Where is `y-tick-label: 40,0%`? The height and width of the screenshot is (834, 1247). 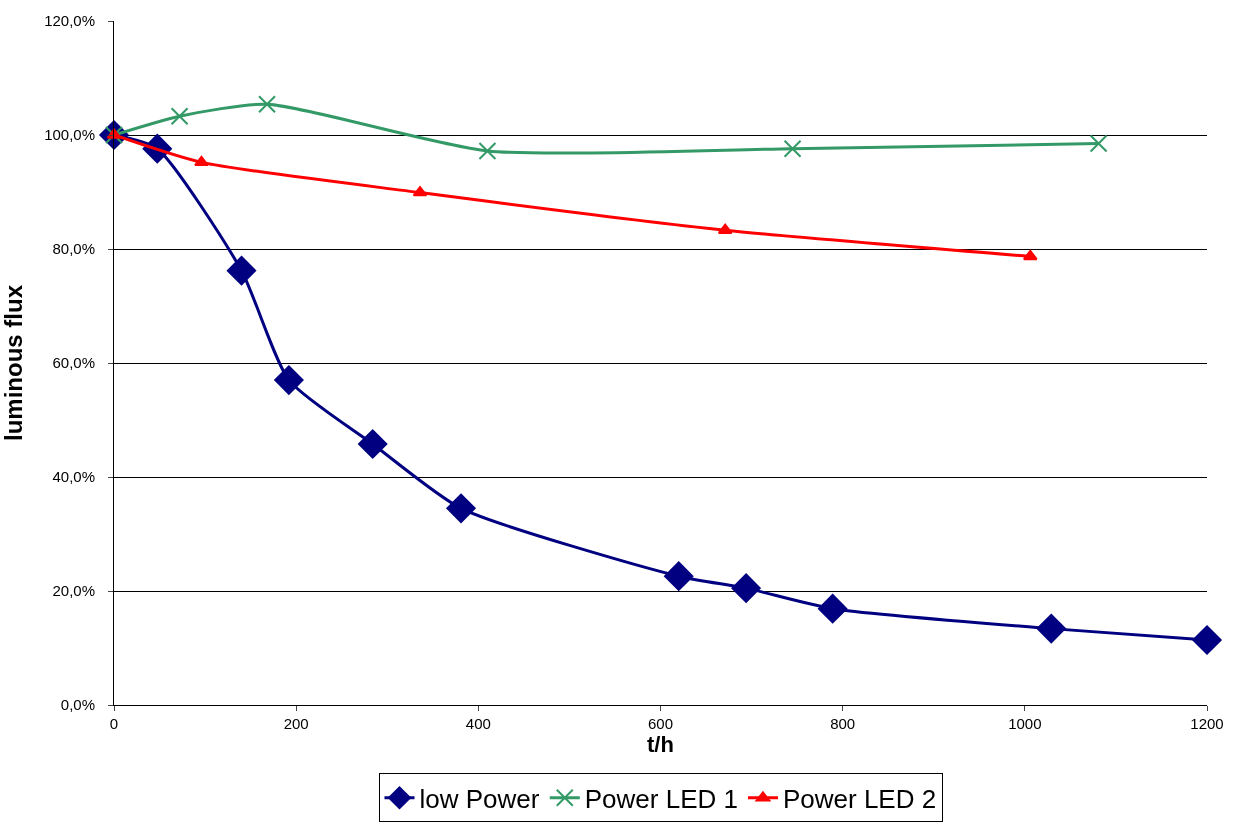 y-tick-label: 40,0% is located at coordinates (73, 477).